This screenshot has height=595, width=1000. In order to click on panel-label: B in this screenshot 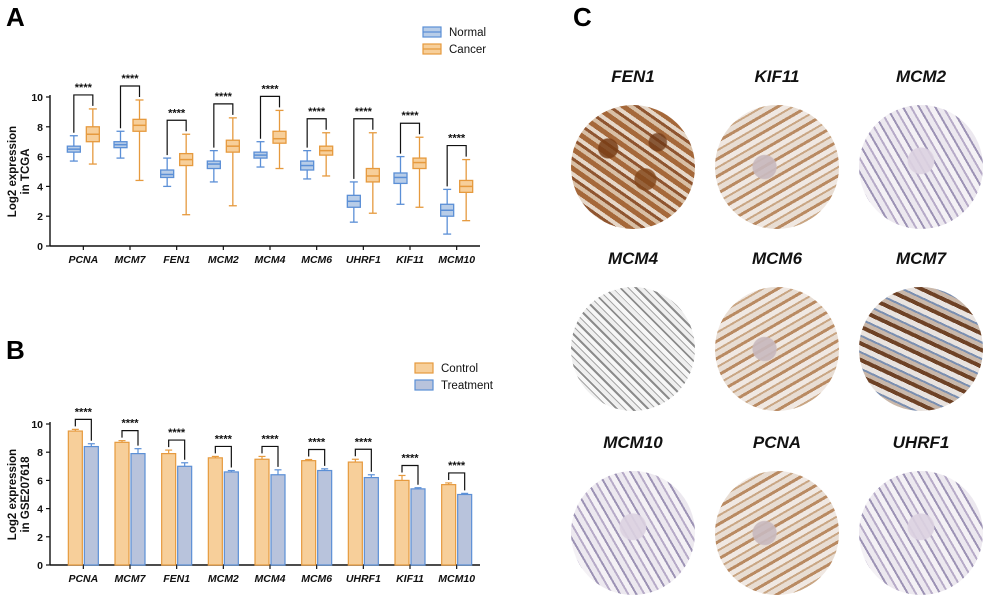, I will do `click(15, 350)`.